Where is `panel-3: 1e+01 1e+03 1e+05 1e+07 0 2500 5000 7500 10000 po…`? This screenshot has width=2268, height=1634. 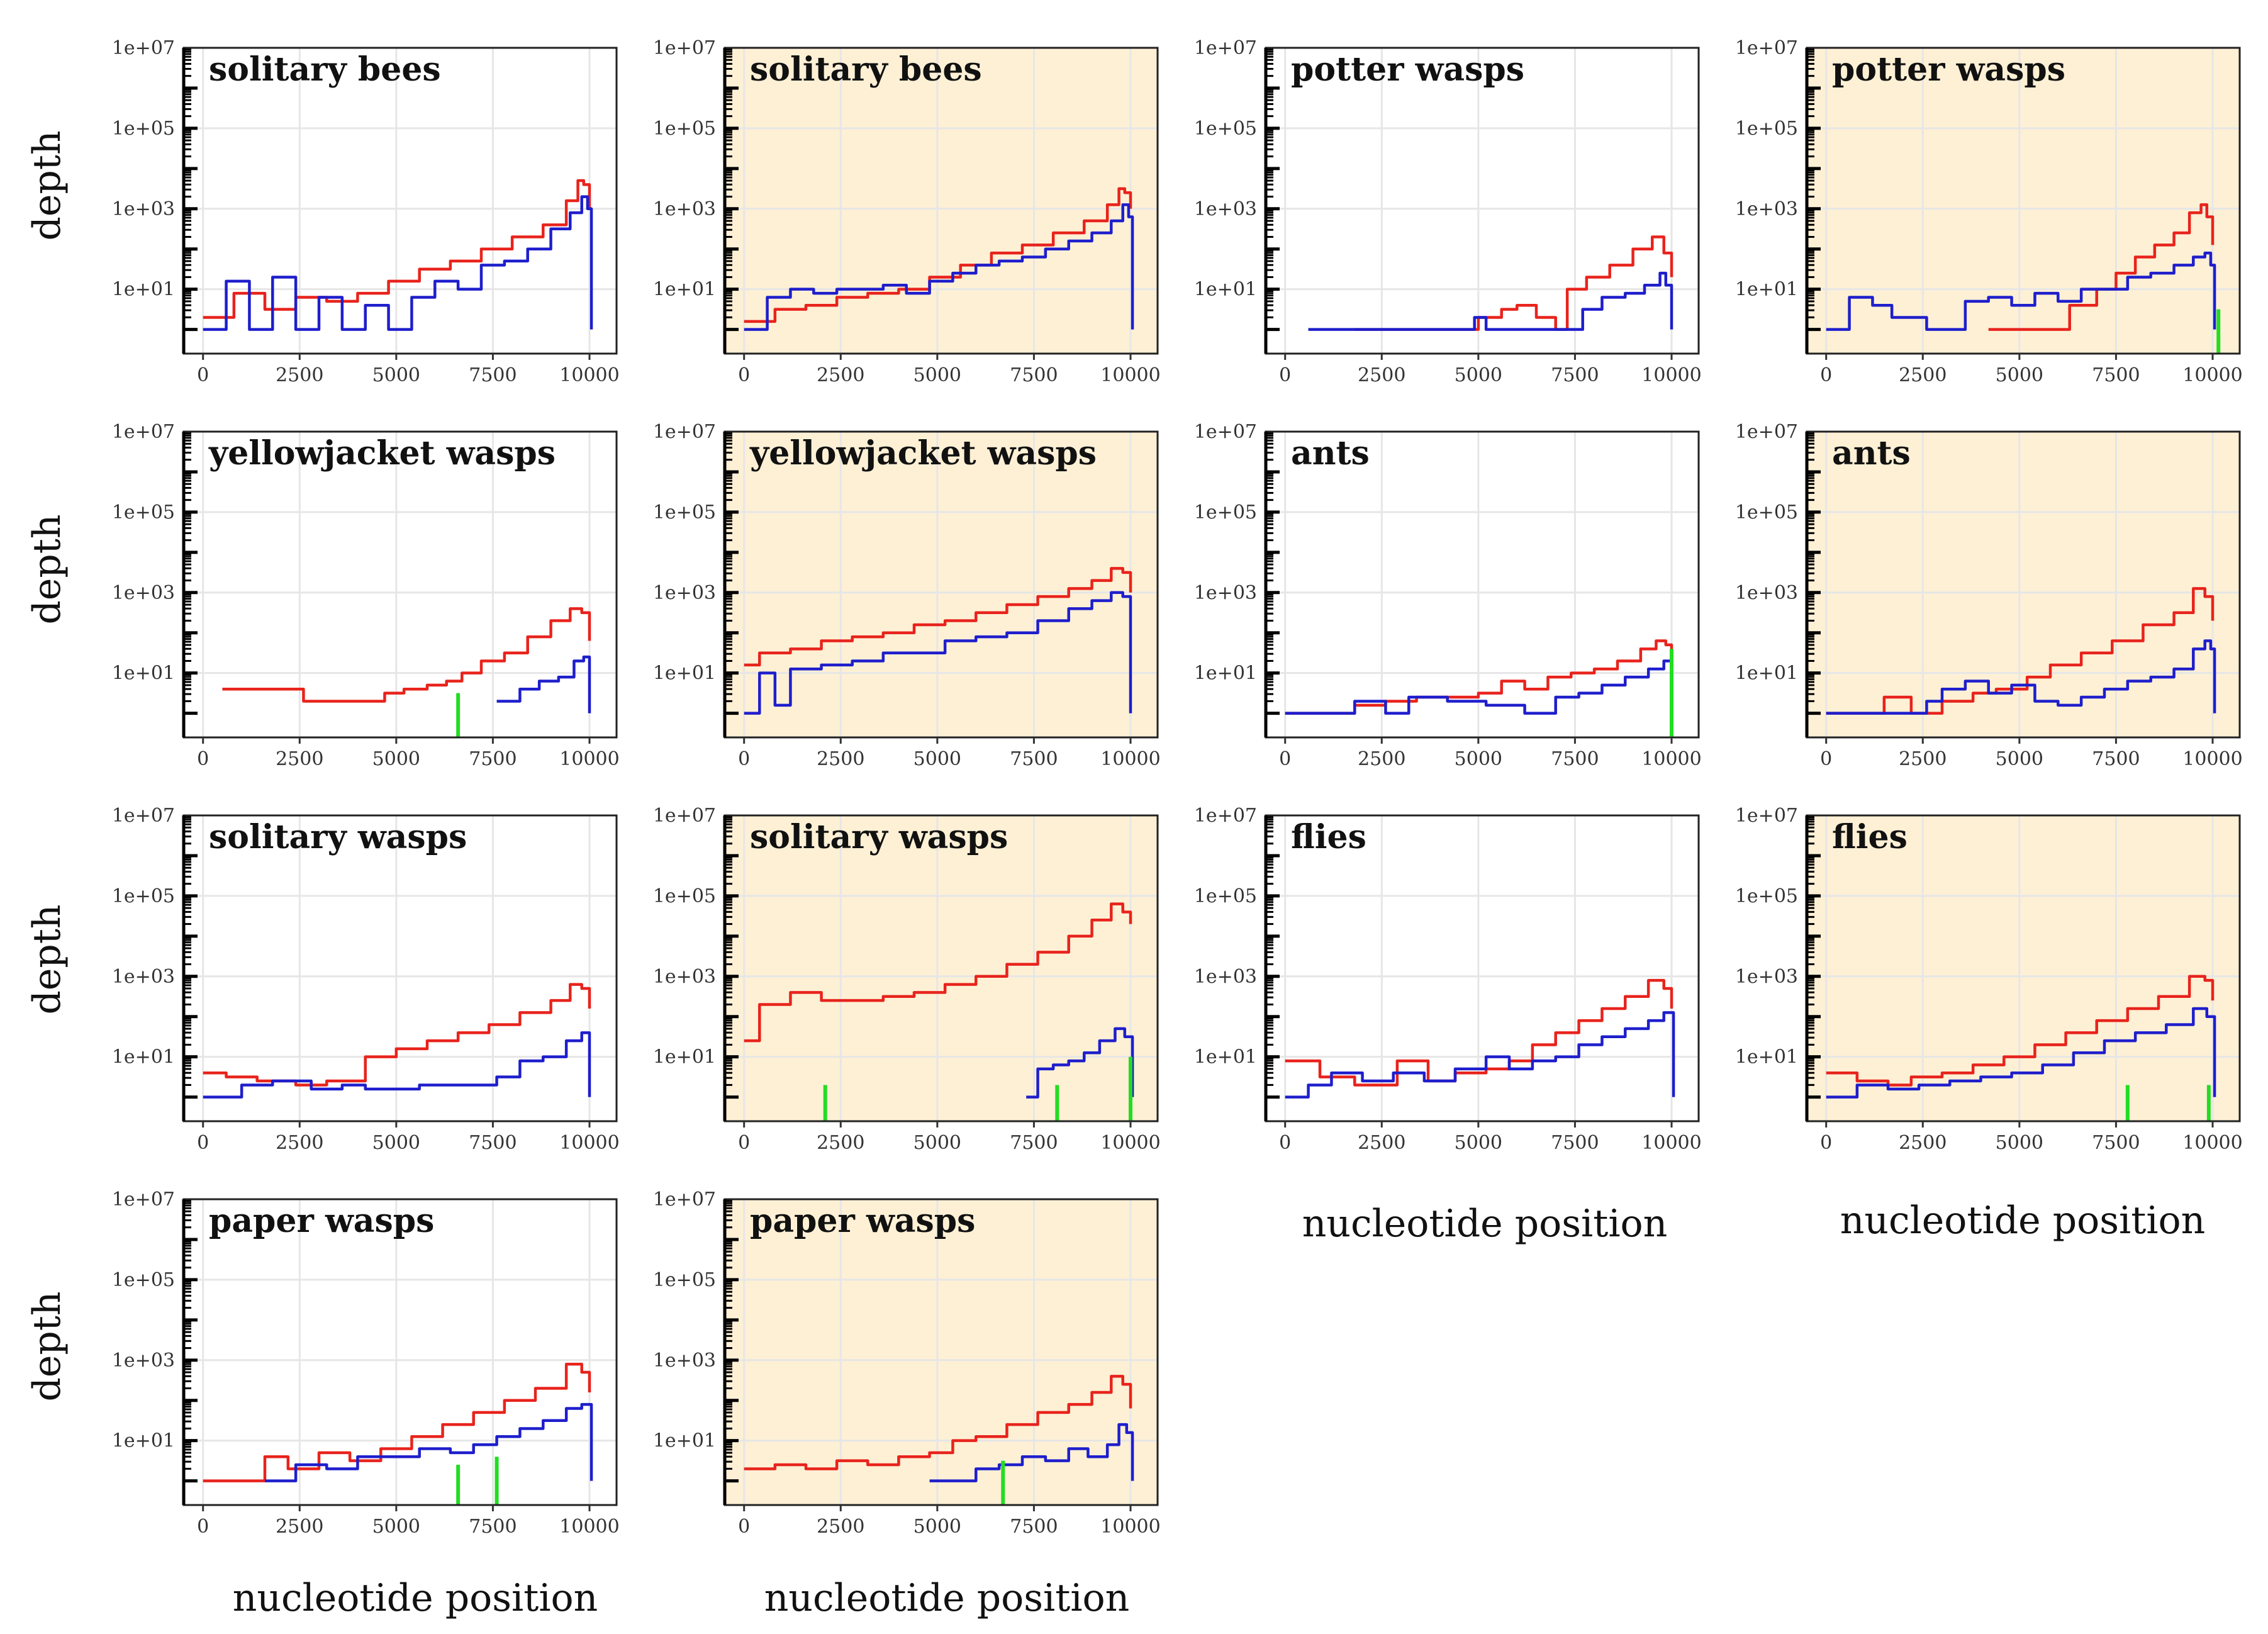
panel-3: 1e+01 1e+03 1e+05 1e+07 0 2500 5000 7500 10000 po… is located at coordinates (1448, 211).